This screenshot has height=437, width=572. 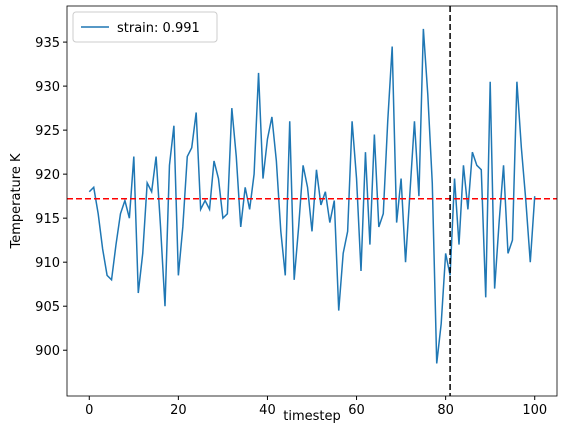 What do you see at coordinates (47, 307) in the screenshot?
I see `y-tick-label: 905` at bounding box center [47, 307].